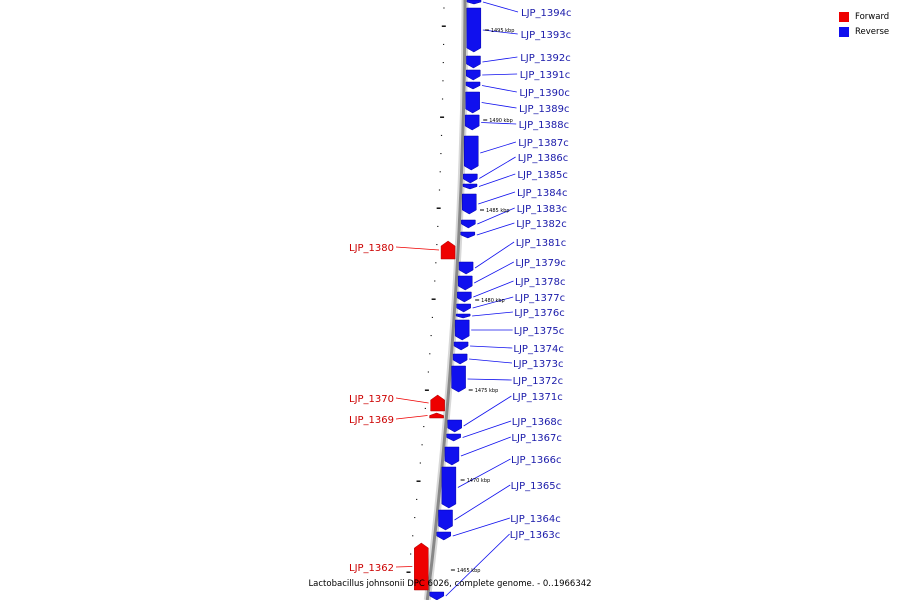  Describe the element at coordinates (538, 381) in the screenshot. I see `gene-label-reverse: LJP_1372c` at that location.